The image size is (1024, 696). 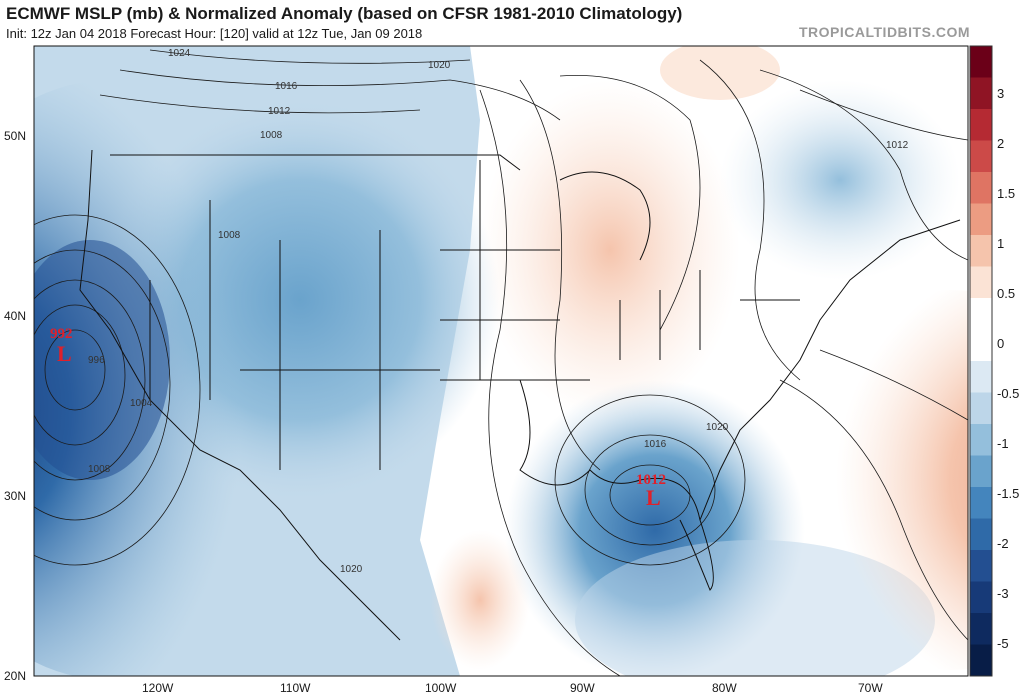 What do you see at coordinates (1000, 143) in the screenshot?
I see `colorbar-tick-label: 2` at bounding box center [1000, 143].